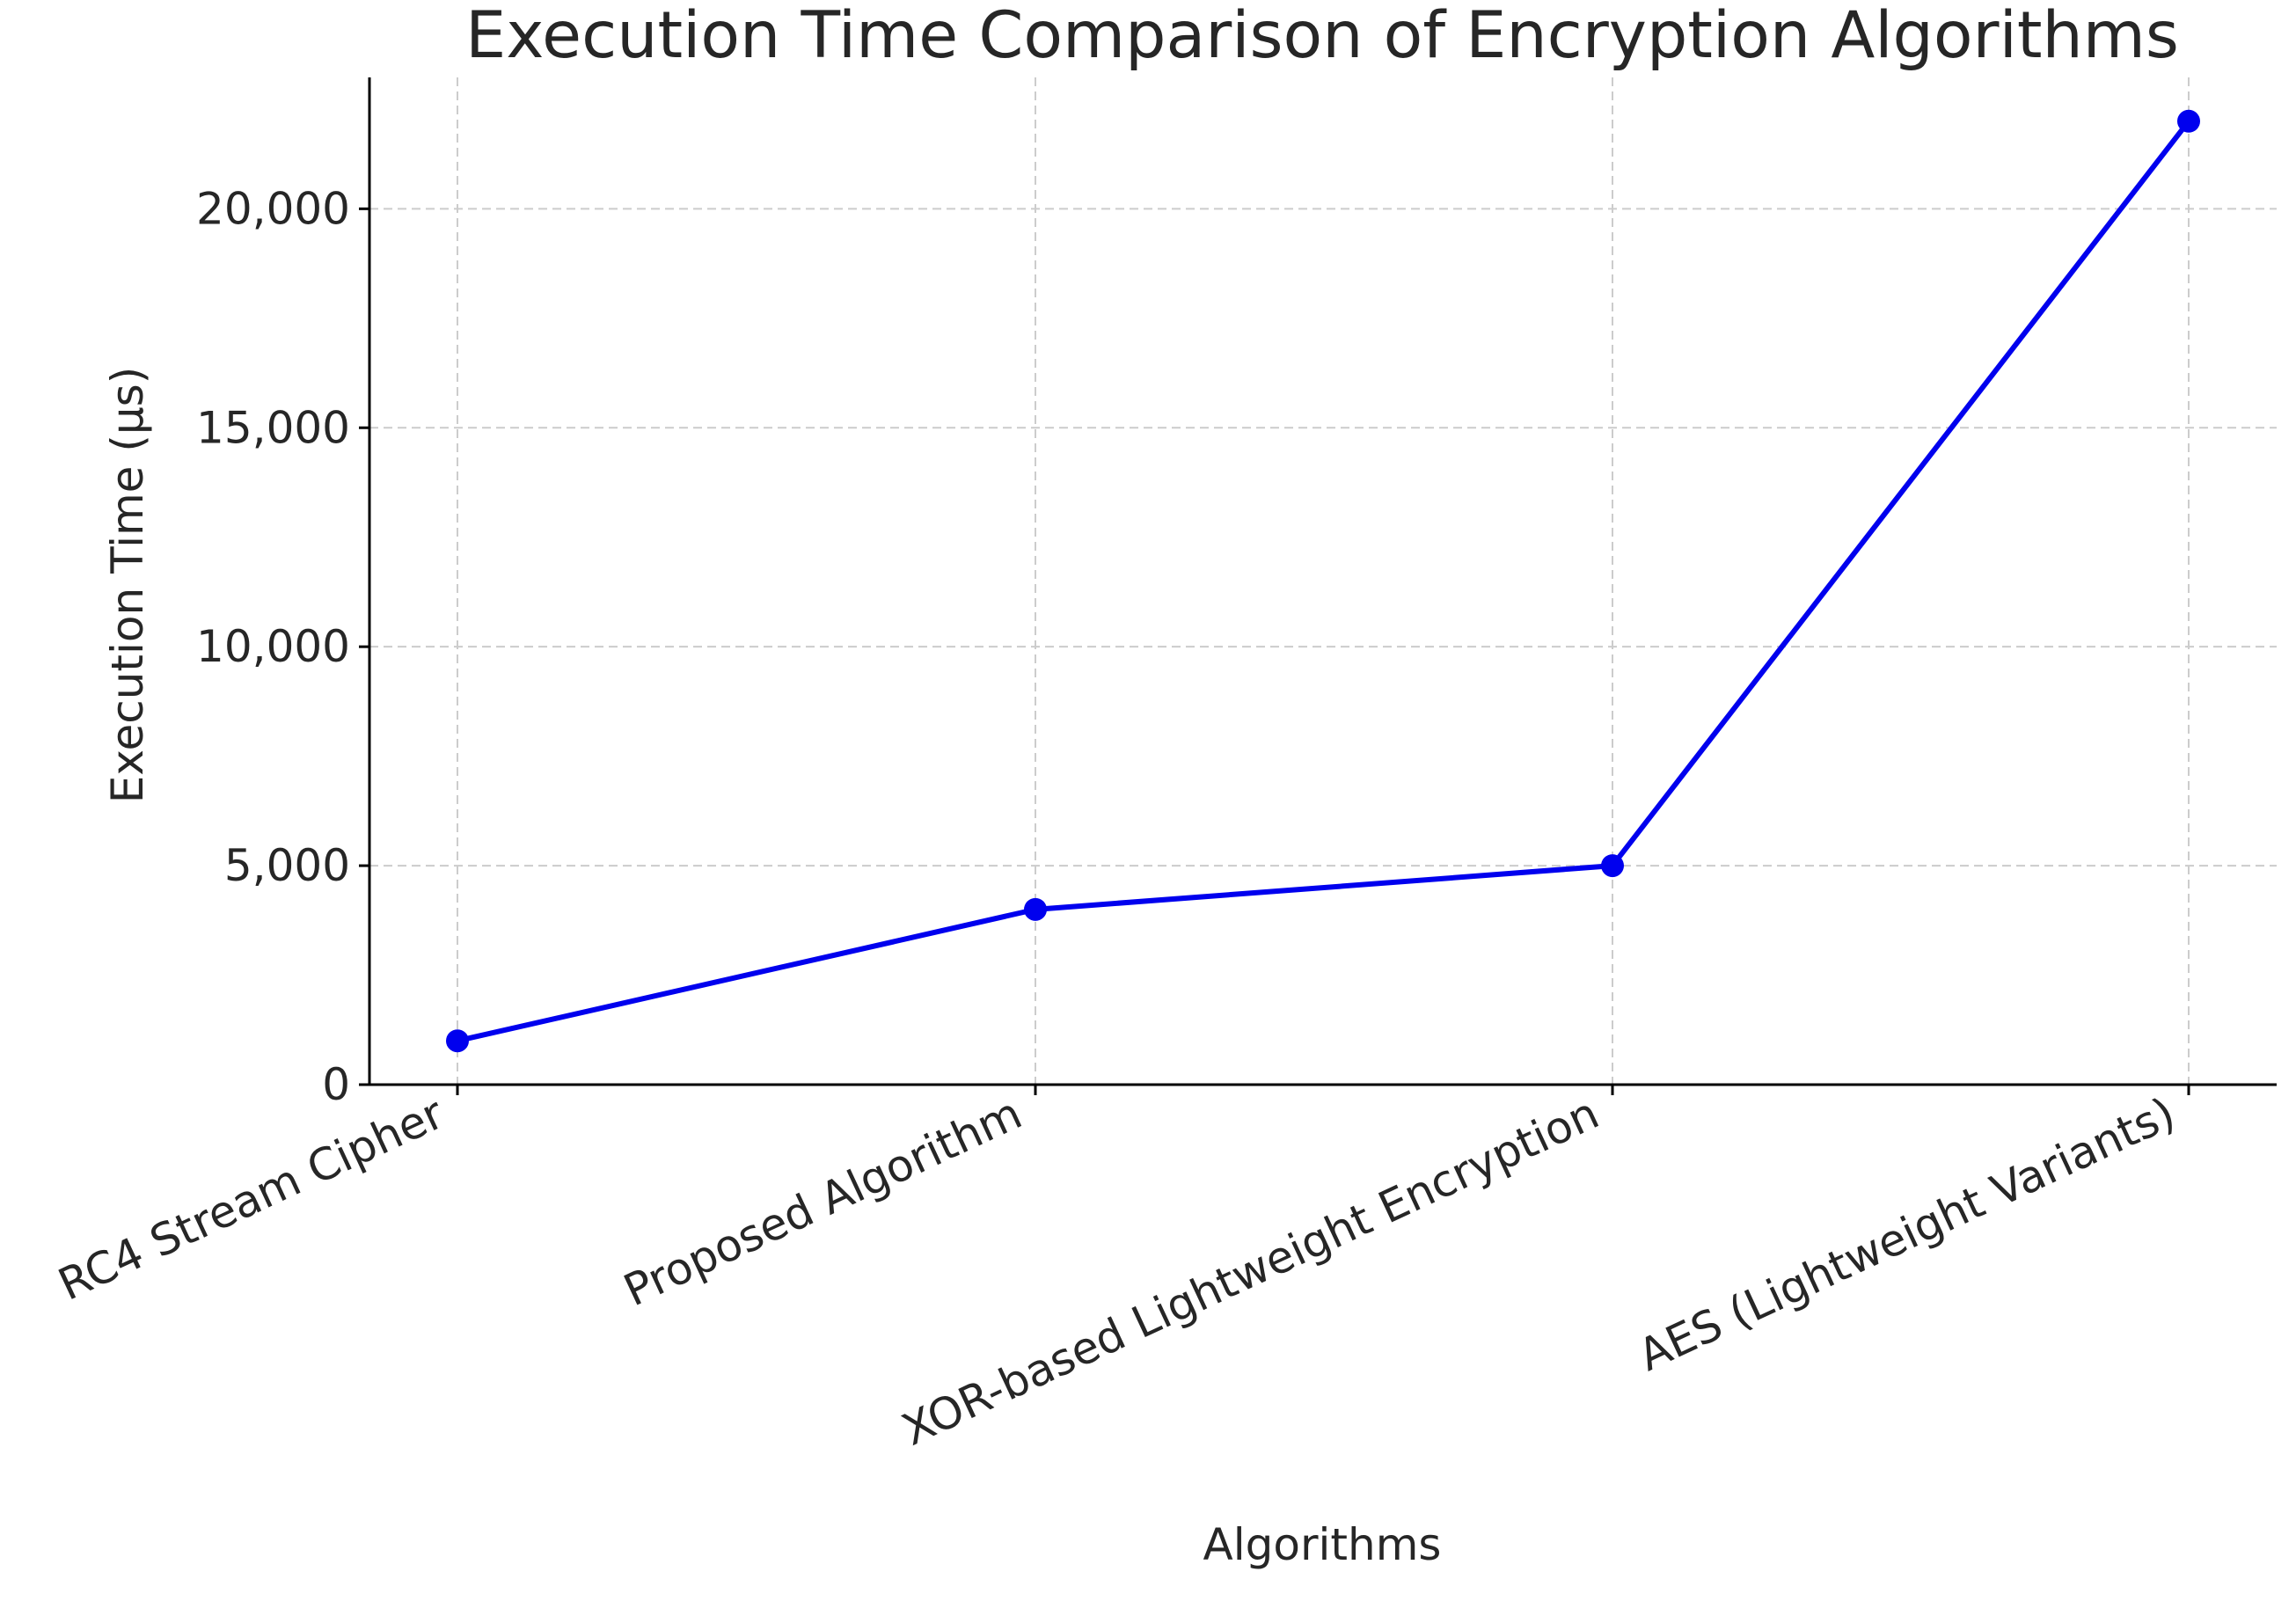 The height and width of the screenshot is (1601, 2296). What do you see at coordinates (823, 1201) in the screenshot?
I see `x-tick-label: Proposed Algorithm` at bounding box center [823, 1201].